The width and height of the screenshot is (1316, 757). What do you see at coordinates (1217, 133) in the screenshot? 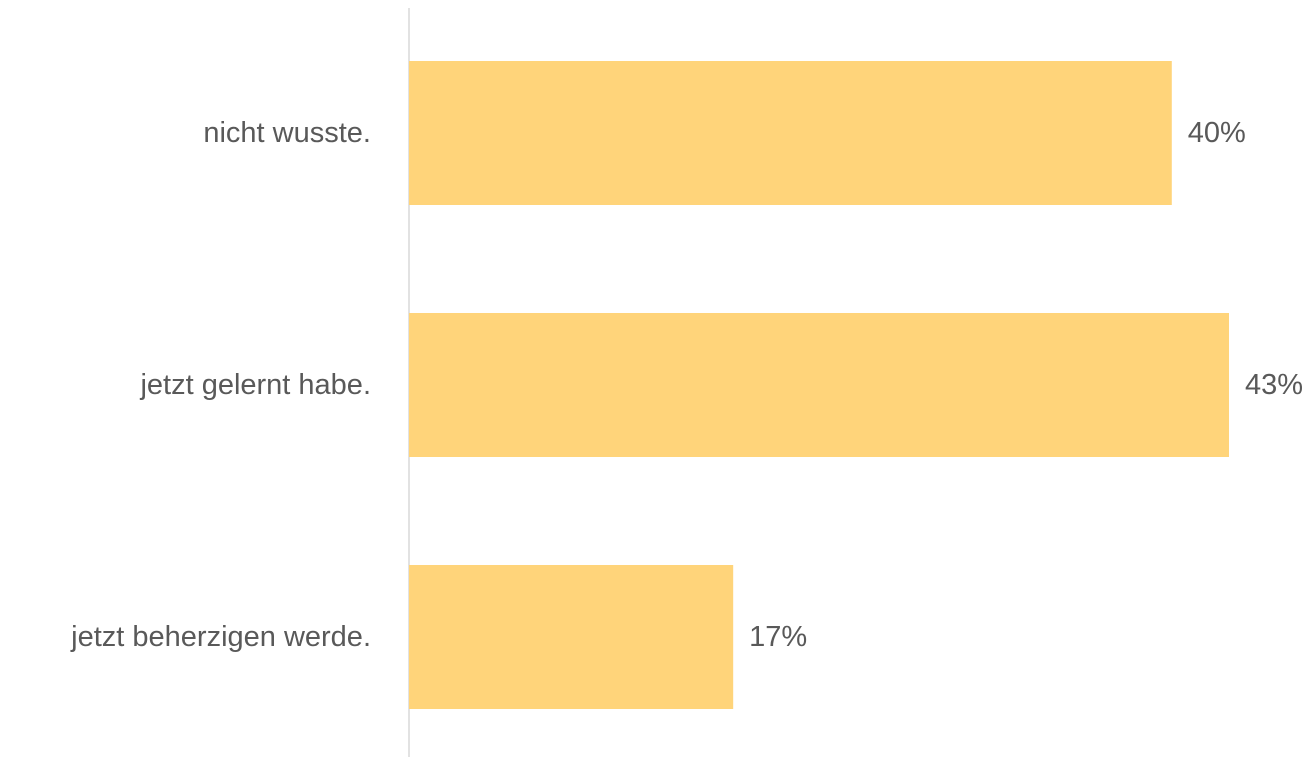
I see `value-label-1: 40%` at bounding box center [1217, 133].